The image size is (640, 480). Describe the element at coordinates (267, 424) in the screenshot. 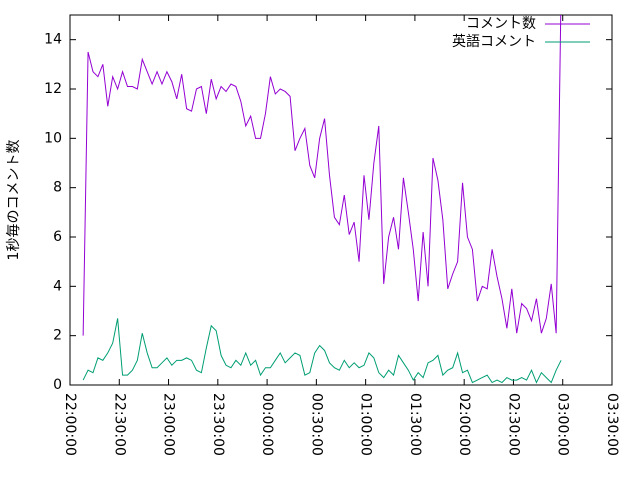

I see `x-tick-label: 00:00:00` at that location.